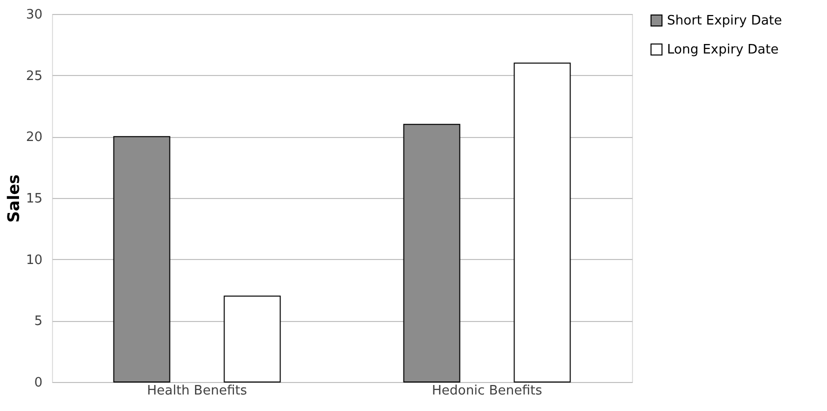 The height and width of the screenshot is (411, 827). Describe the element at coordinates (723, 50) in the screenshot. I see `legend-label: Long Expiry Date` at that location.